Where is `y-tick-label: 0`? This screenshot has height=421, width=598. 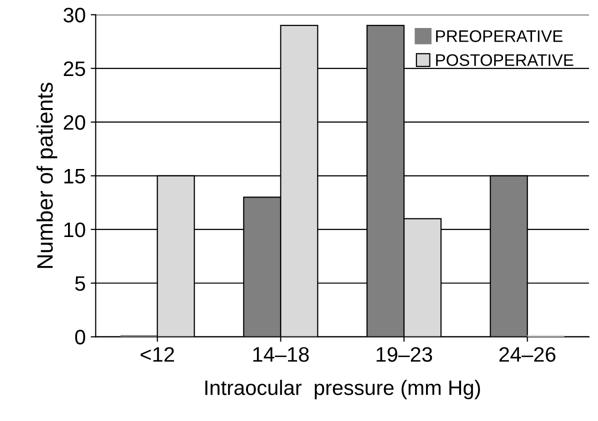
y-tick-label: 0 is located at coordinates (80, 337).